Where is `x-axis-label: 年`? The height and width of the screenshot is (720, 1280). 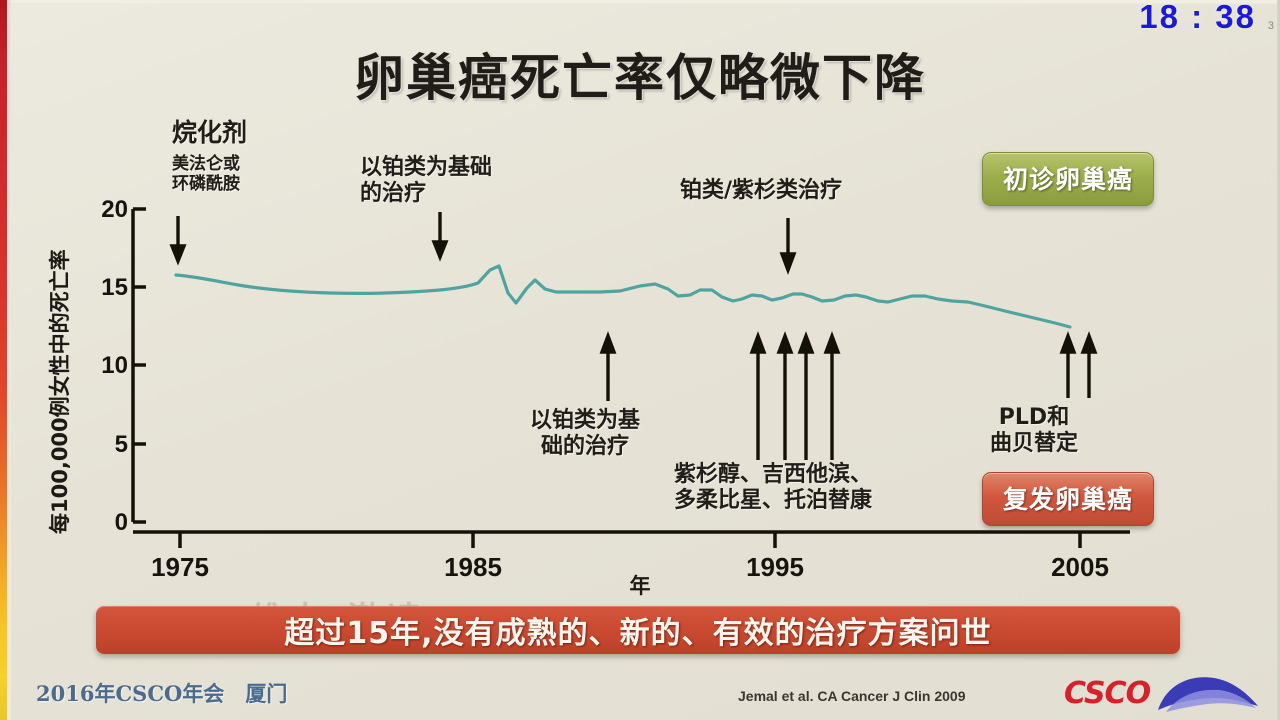 x-axis-label: 年 is located at coordinates (640, 586).